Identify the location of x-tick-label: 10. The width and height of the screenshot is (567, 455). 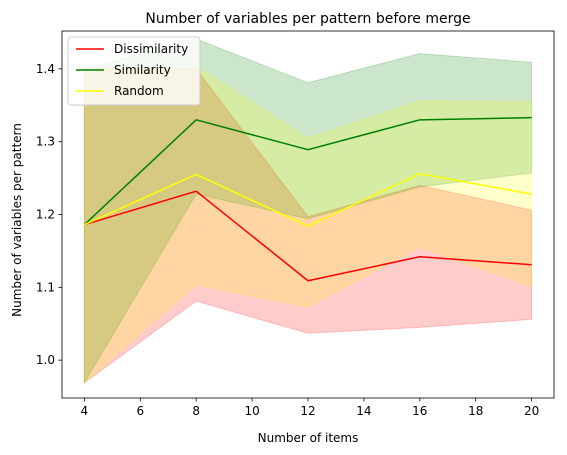
(251, 411).